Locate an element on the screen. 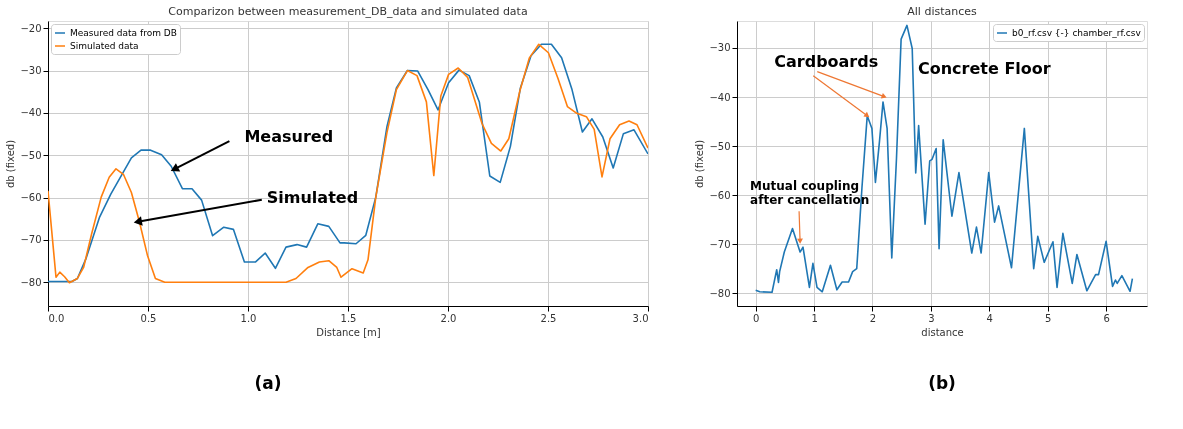 The height and width of the screenshot is (429, 1183). legend-label: Simulated data is located at coordinates (104, 46).